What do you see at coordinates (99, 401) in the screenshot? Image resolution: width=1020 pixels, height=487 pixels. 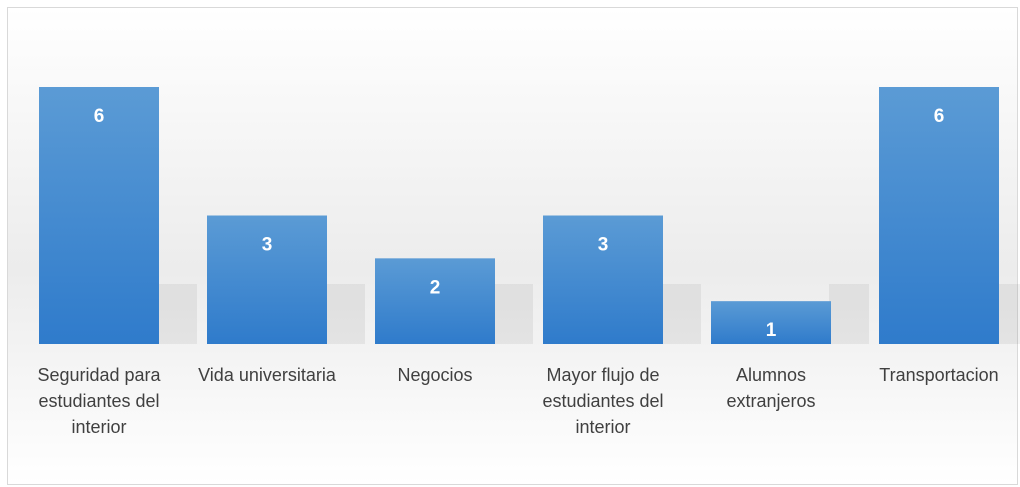 I see `x-tick-label: Seguridad para estudiantes del interior` at bounding box center [99, 401].